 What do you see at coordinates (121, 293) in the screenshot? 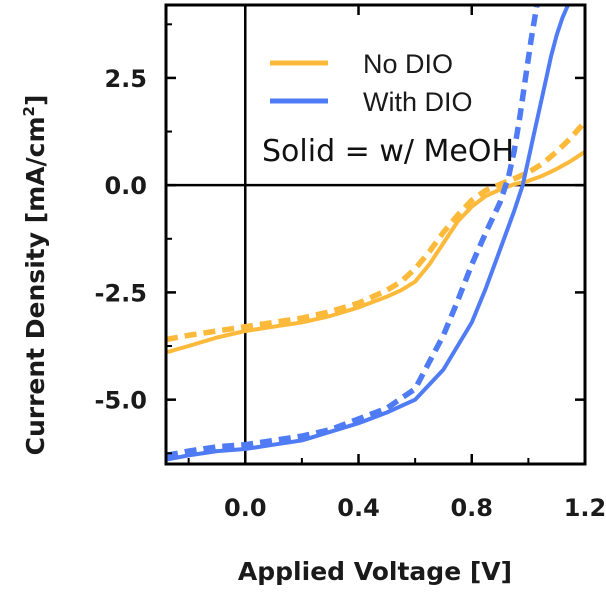
I see `y-tick-label: -2.5` at bounding box center [121, 293].